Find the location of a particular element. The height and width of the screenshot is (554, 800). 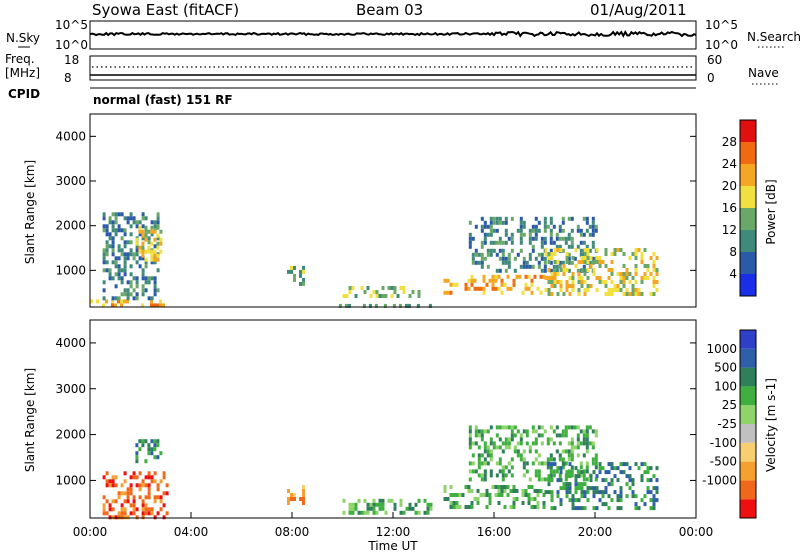

velocity-ylabel: Slant Range [km] is located at coordinates (30, 420).